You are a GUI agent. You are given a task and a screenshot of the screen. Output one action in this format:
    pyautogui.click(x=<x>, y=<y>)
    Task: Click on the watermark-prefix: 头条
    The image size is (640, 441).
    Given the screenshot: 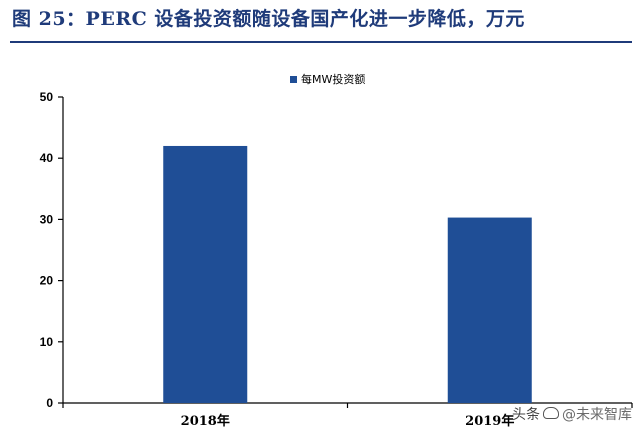 What is the action you would take?
    pyautogui.click(x=526, y=415)
    